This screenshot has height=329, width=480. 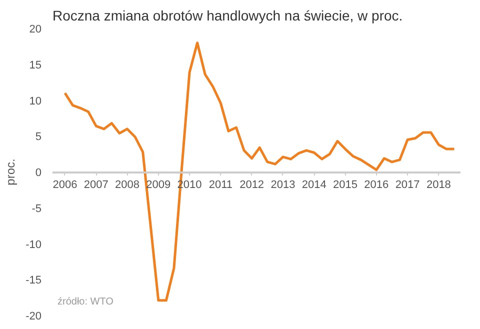 What do you see at coordinates (86, 302) in the screenshot?
I see `annotation: źródło: WTO` at bounding box center [86, 302].